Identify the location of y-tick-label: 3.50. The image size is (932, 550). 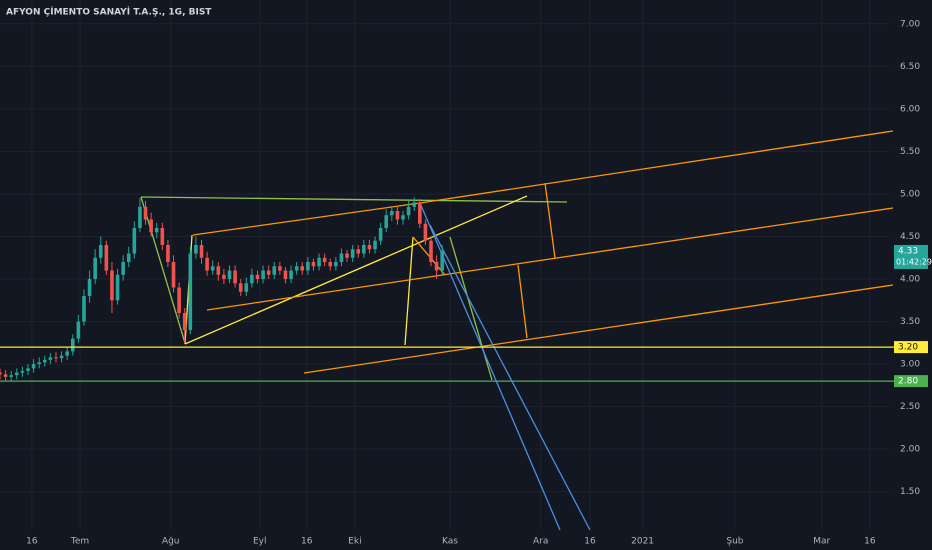
(910, 322).